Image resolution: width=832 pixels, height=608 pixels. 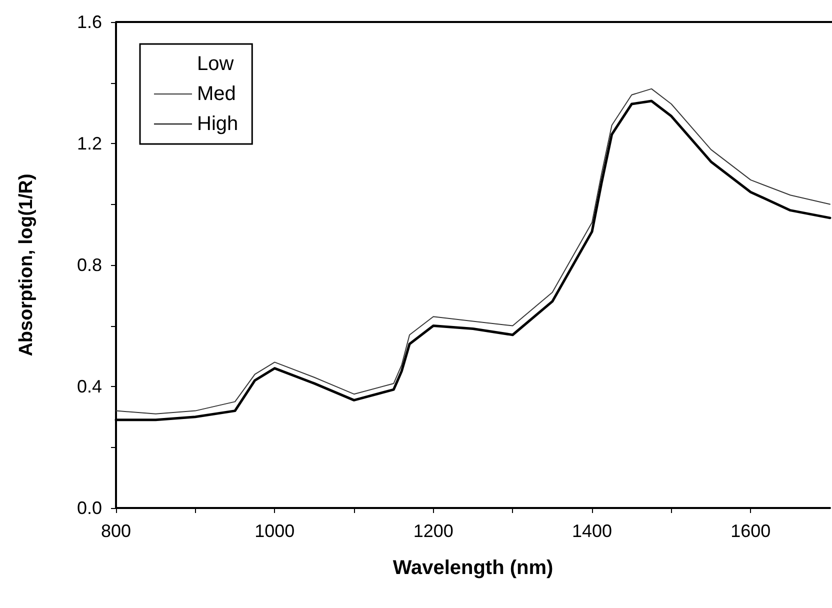 I want to click on y-tick-label: 0.8, so click(x=89, y=265).